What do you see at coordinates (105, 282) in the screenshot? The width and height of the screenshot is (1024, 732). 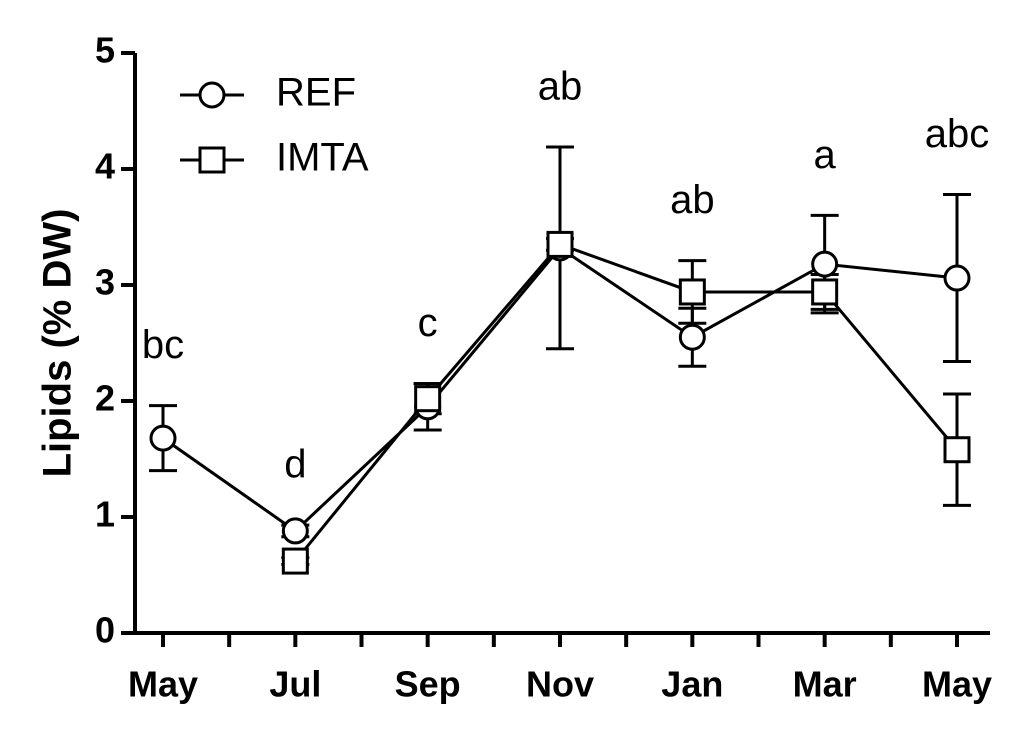 I see `y-tick-label: 3` at bounding box center [105, 282].